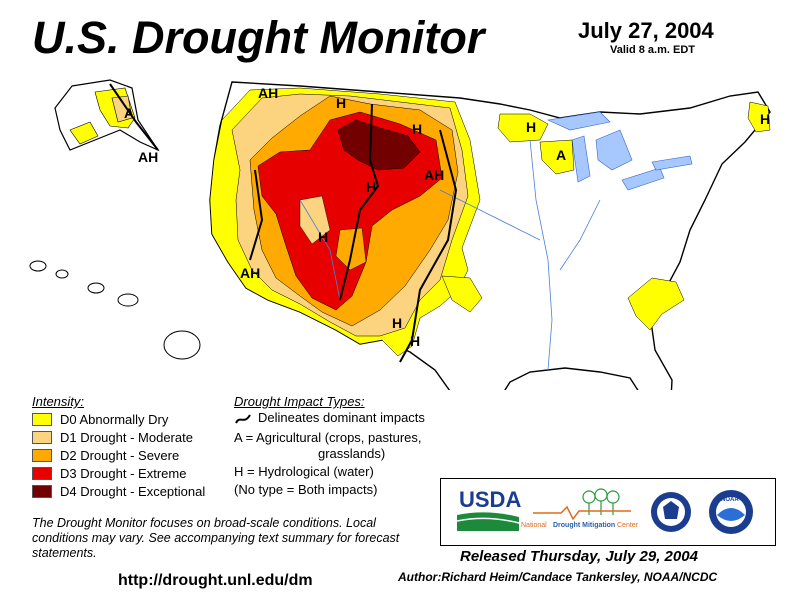  I want to click on hawaii, so click(115, 310).